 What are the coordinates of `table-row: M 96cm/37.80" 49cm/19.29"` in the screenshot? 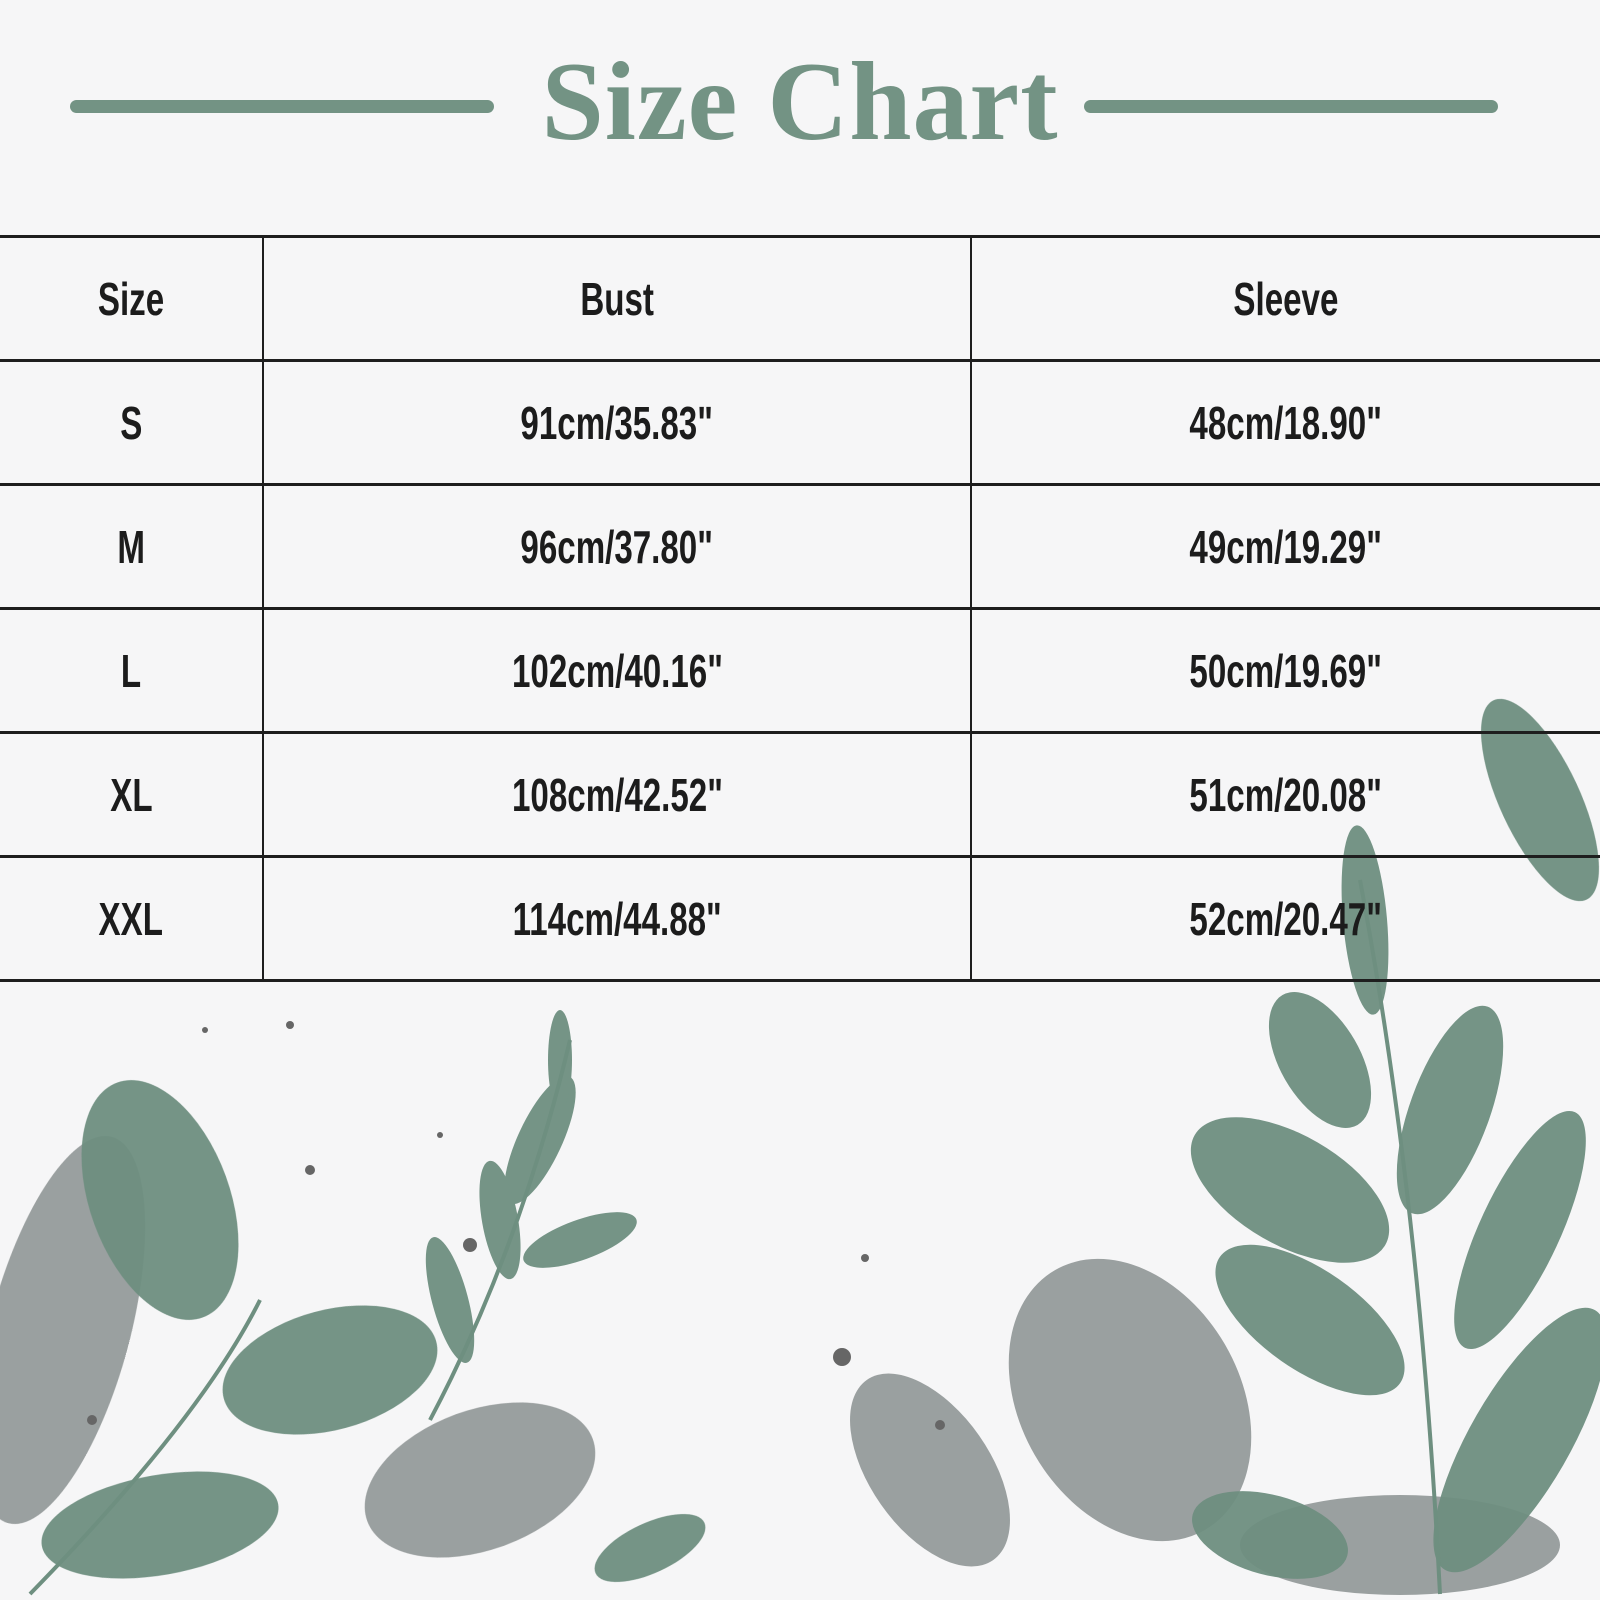 It's located at (800, 546).